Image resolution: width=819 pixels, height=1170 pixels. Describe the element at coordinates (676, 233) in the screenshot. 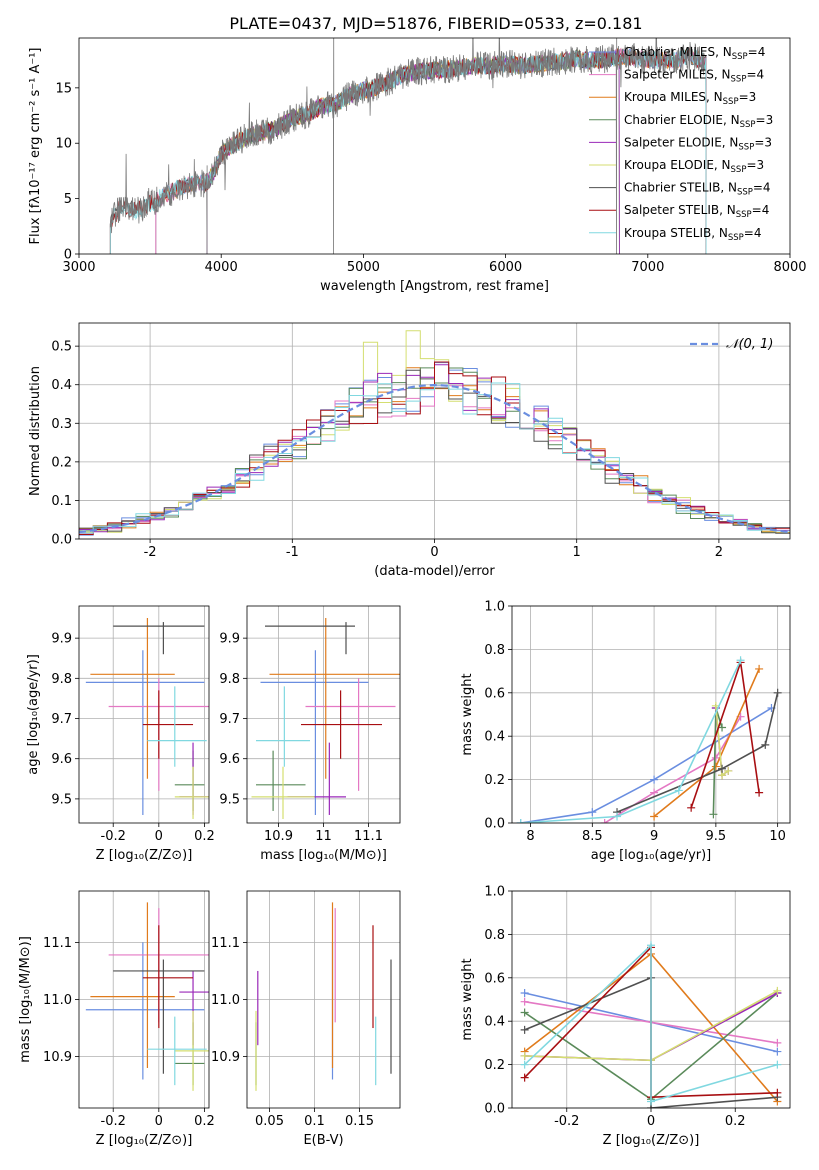

I see `legend-label: Kroupa STELIB, N` at that location.